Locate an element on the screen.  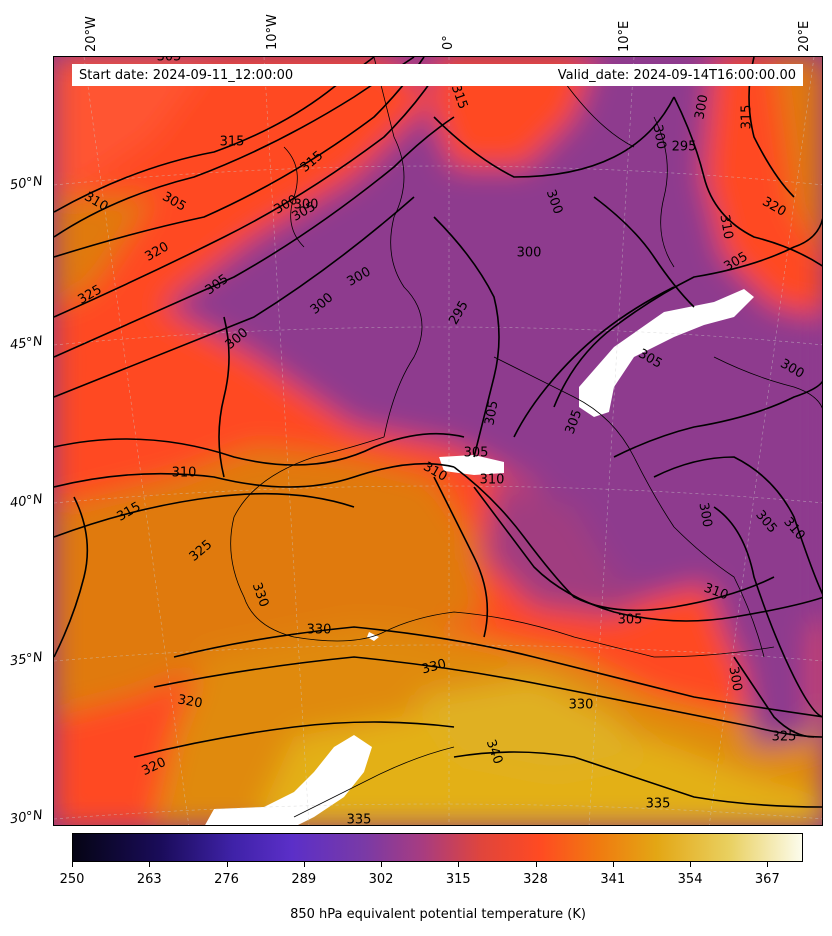
contour-label: 295 is located at coordinates (684, 147).